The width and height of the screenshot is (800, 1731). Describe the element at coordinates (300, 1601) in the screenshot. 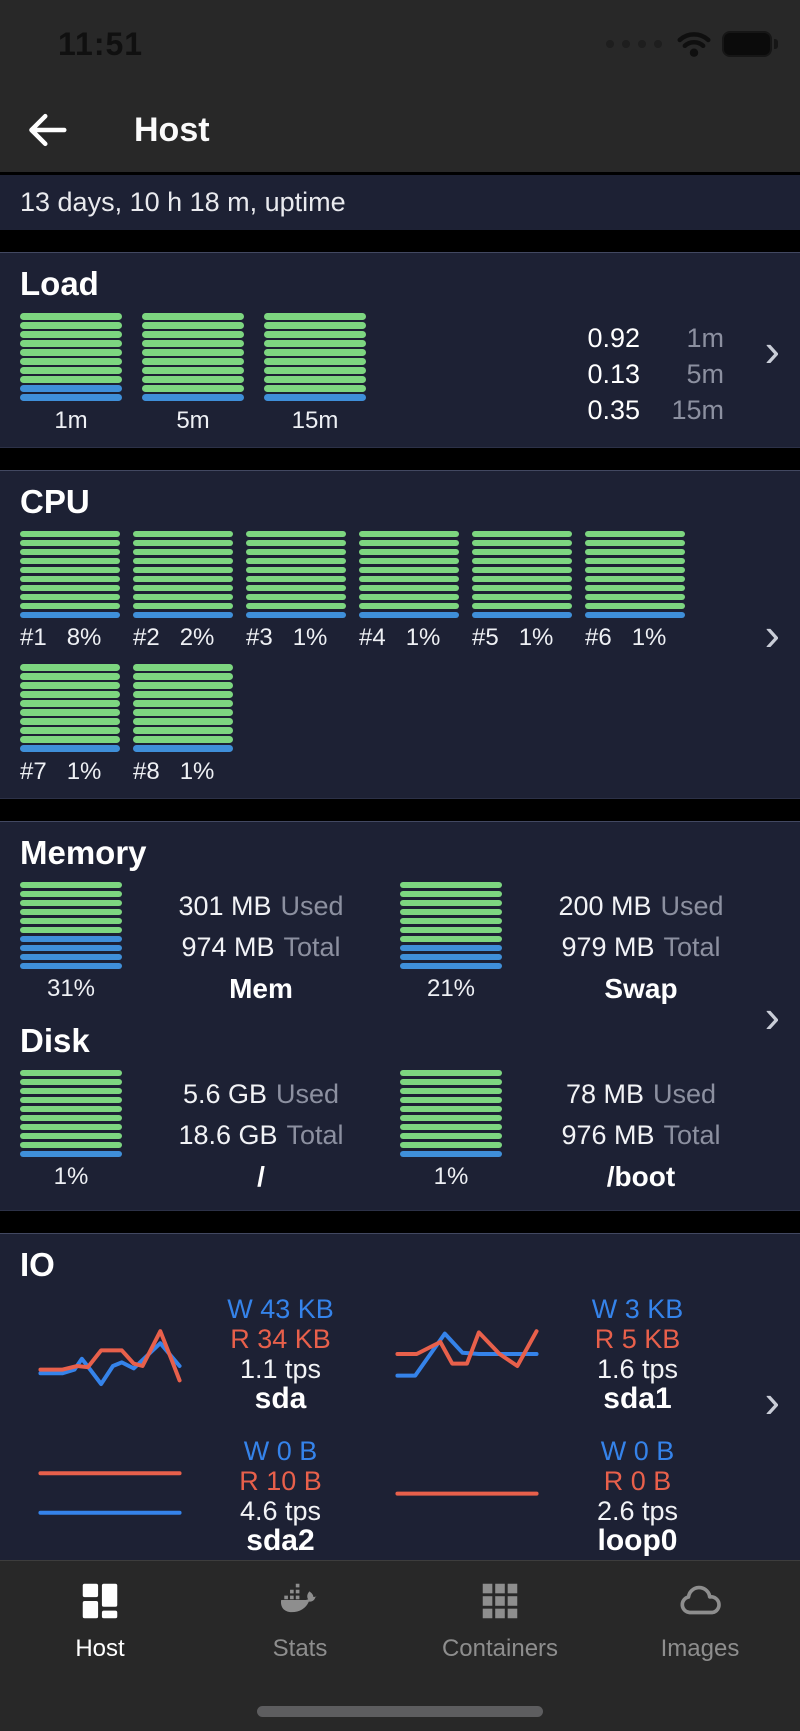

I see `docker-whale-icon` at that location.